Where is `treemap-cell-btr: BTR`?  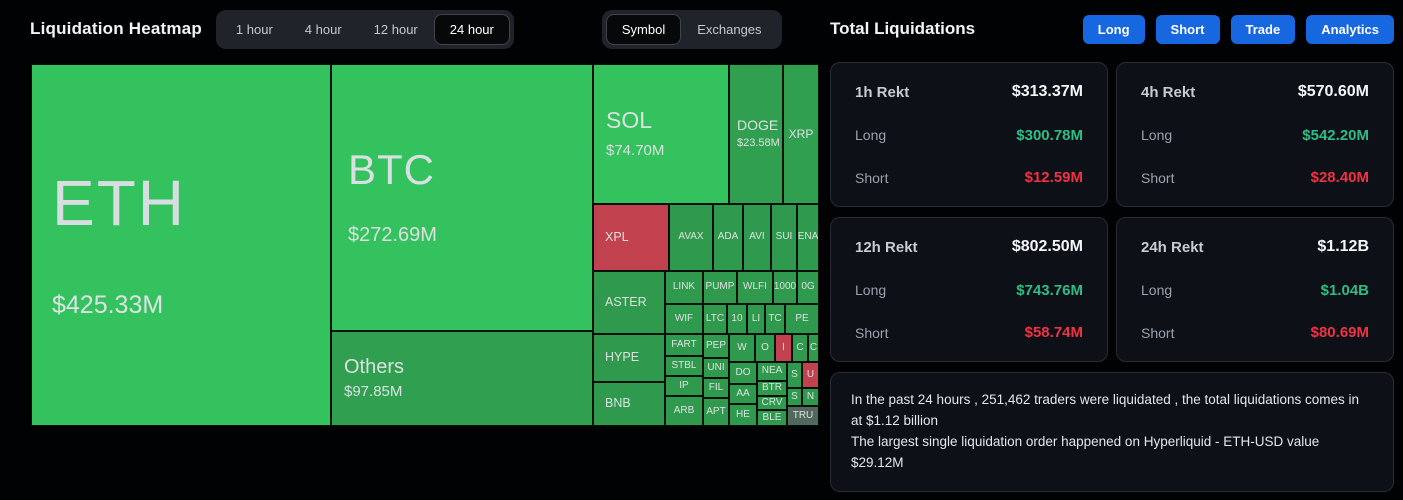
treemap-cell-btr: BTR is located at coordinates (772, 388).